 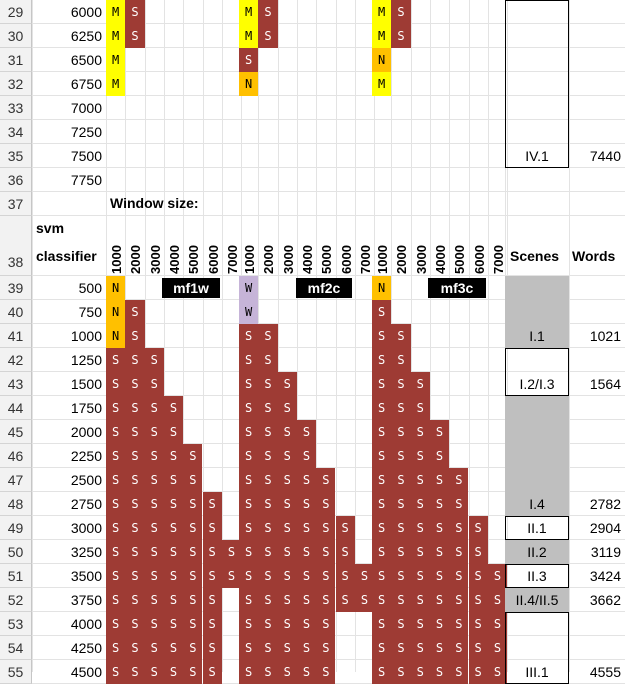 I want to click on svm-value: 2750, so click(x=86, y=504).